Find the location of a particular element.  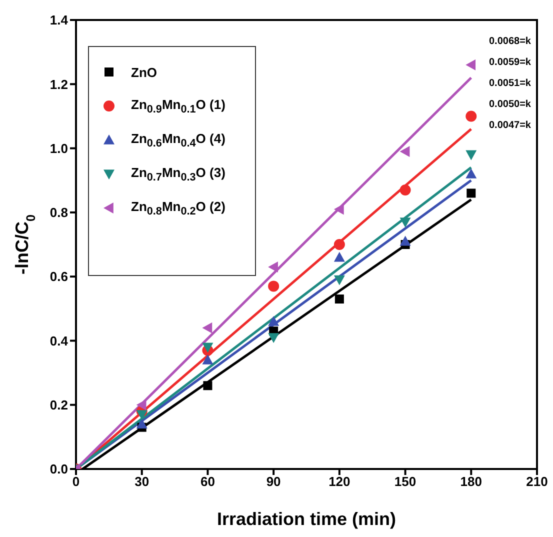

y-tick-label: 0.0 is located at coordinates (59, 469).